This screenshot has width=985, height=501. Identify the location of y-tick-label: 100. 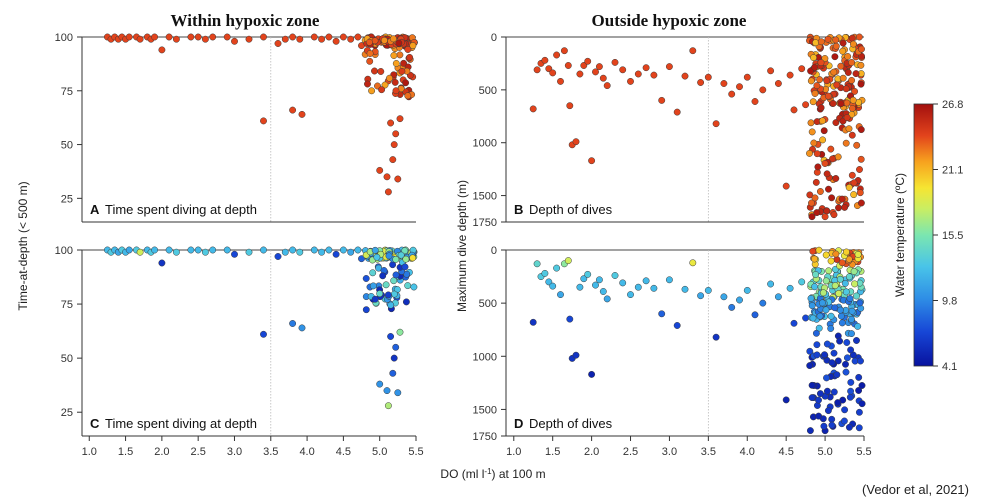
(64, 38).